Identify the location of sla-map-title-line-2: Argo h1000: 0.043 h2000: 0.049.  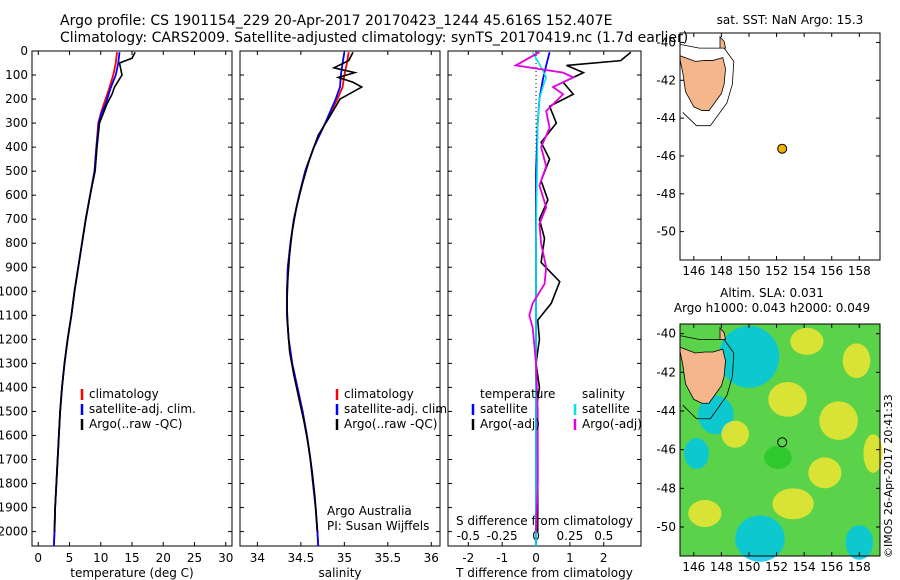
(772, 308).